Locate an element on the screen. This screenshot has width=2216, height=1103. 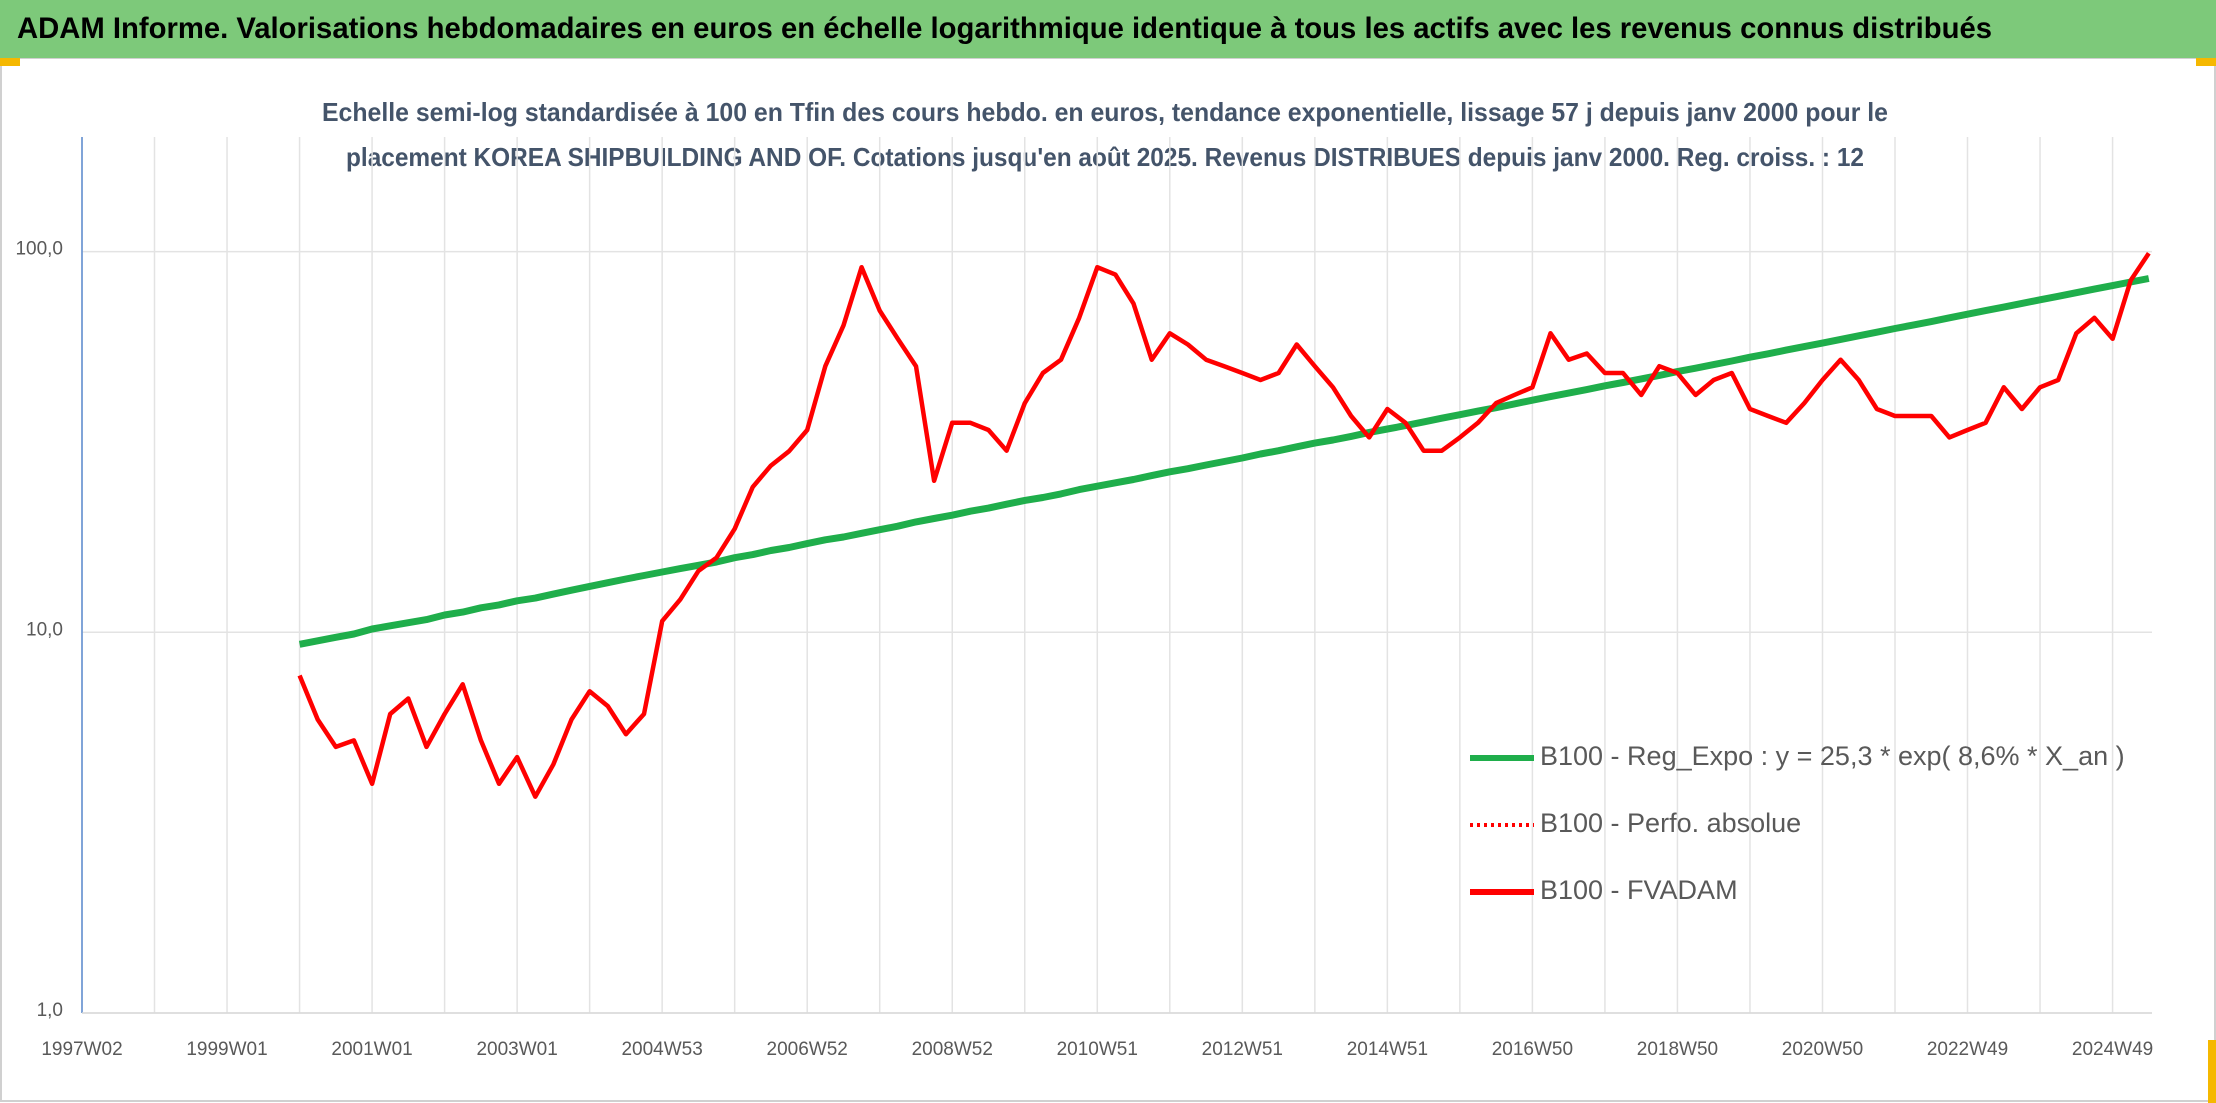
x-tick-label: 1997W02 is located at coordinates (81, 1049).